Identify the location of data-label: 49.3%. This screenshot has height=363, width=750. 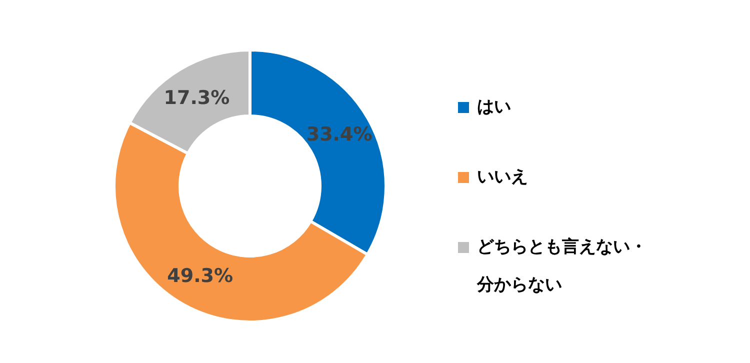
(200, 276).